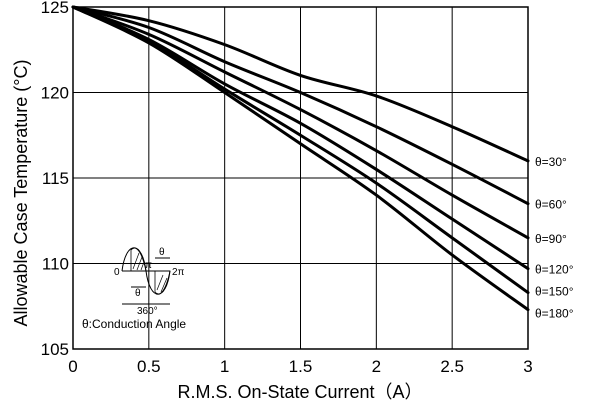 The width and height of the screenshot is (593, 405). Describe the element at coordinates (452, 366) in the screenshot. I see `x-tick-label: 2.5` at that location.